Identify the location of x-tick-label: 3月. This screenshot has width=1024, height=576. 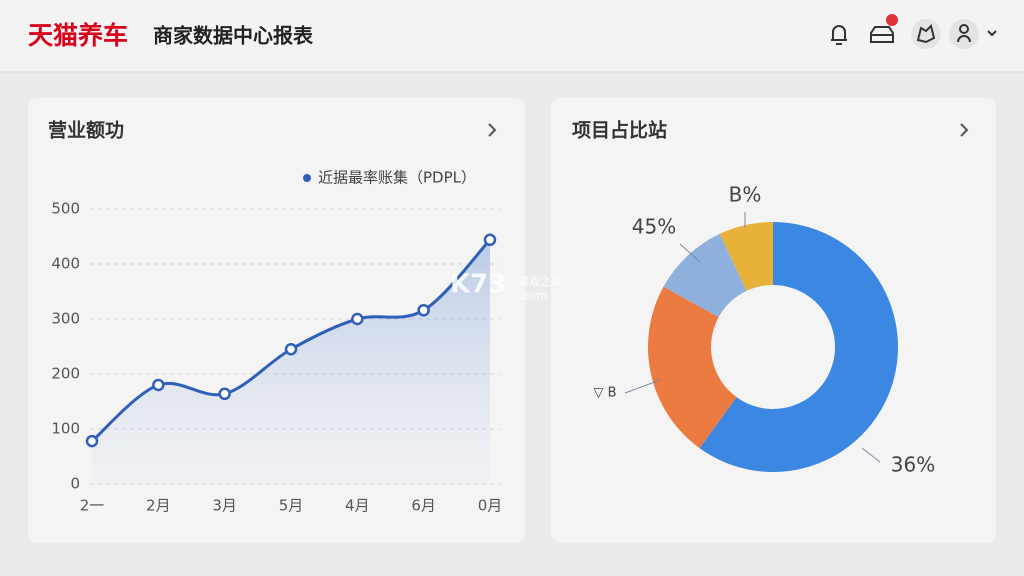
(224, 506).